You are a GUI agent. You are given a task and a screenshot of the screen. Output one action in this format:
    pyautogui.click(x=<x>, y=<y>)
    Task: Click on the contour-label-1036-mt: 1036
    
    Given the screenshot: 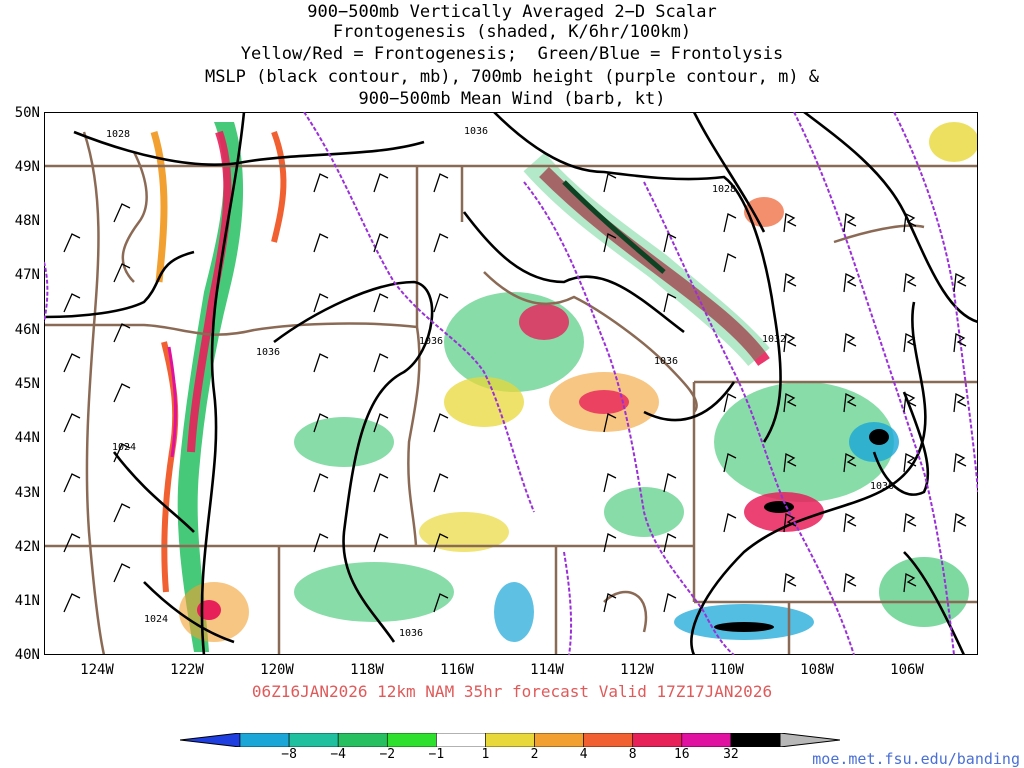 What is the action you would take?
    pyautogui.click(x=666, y=361)
    